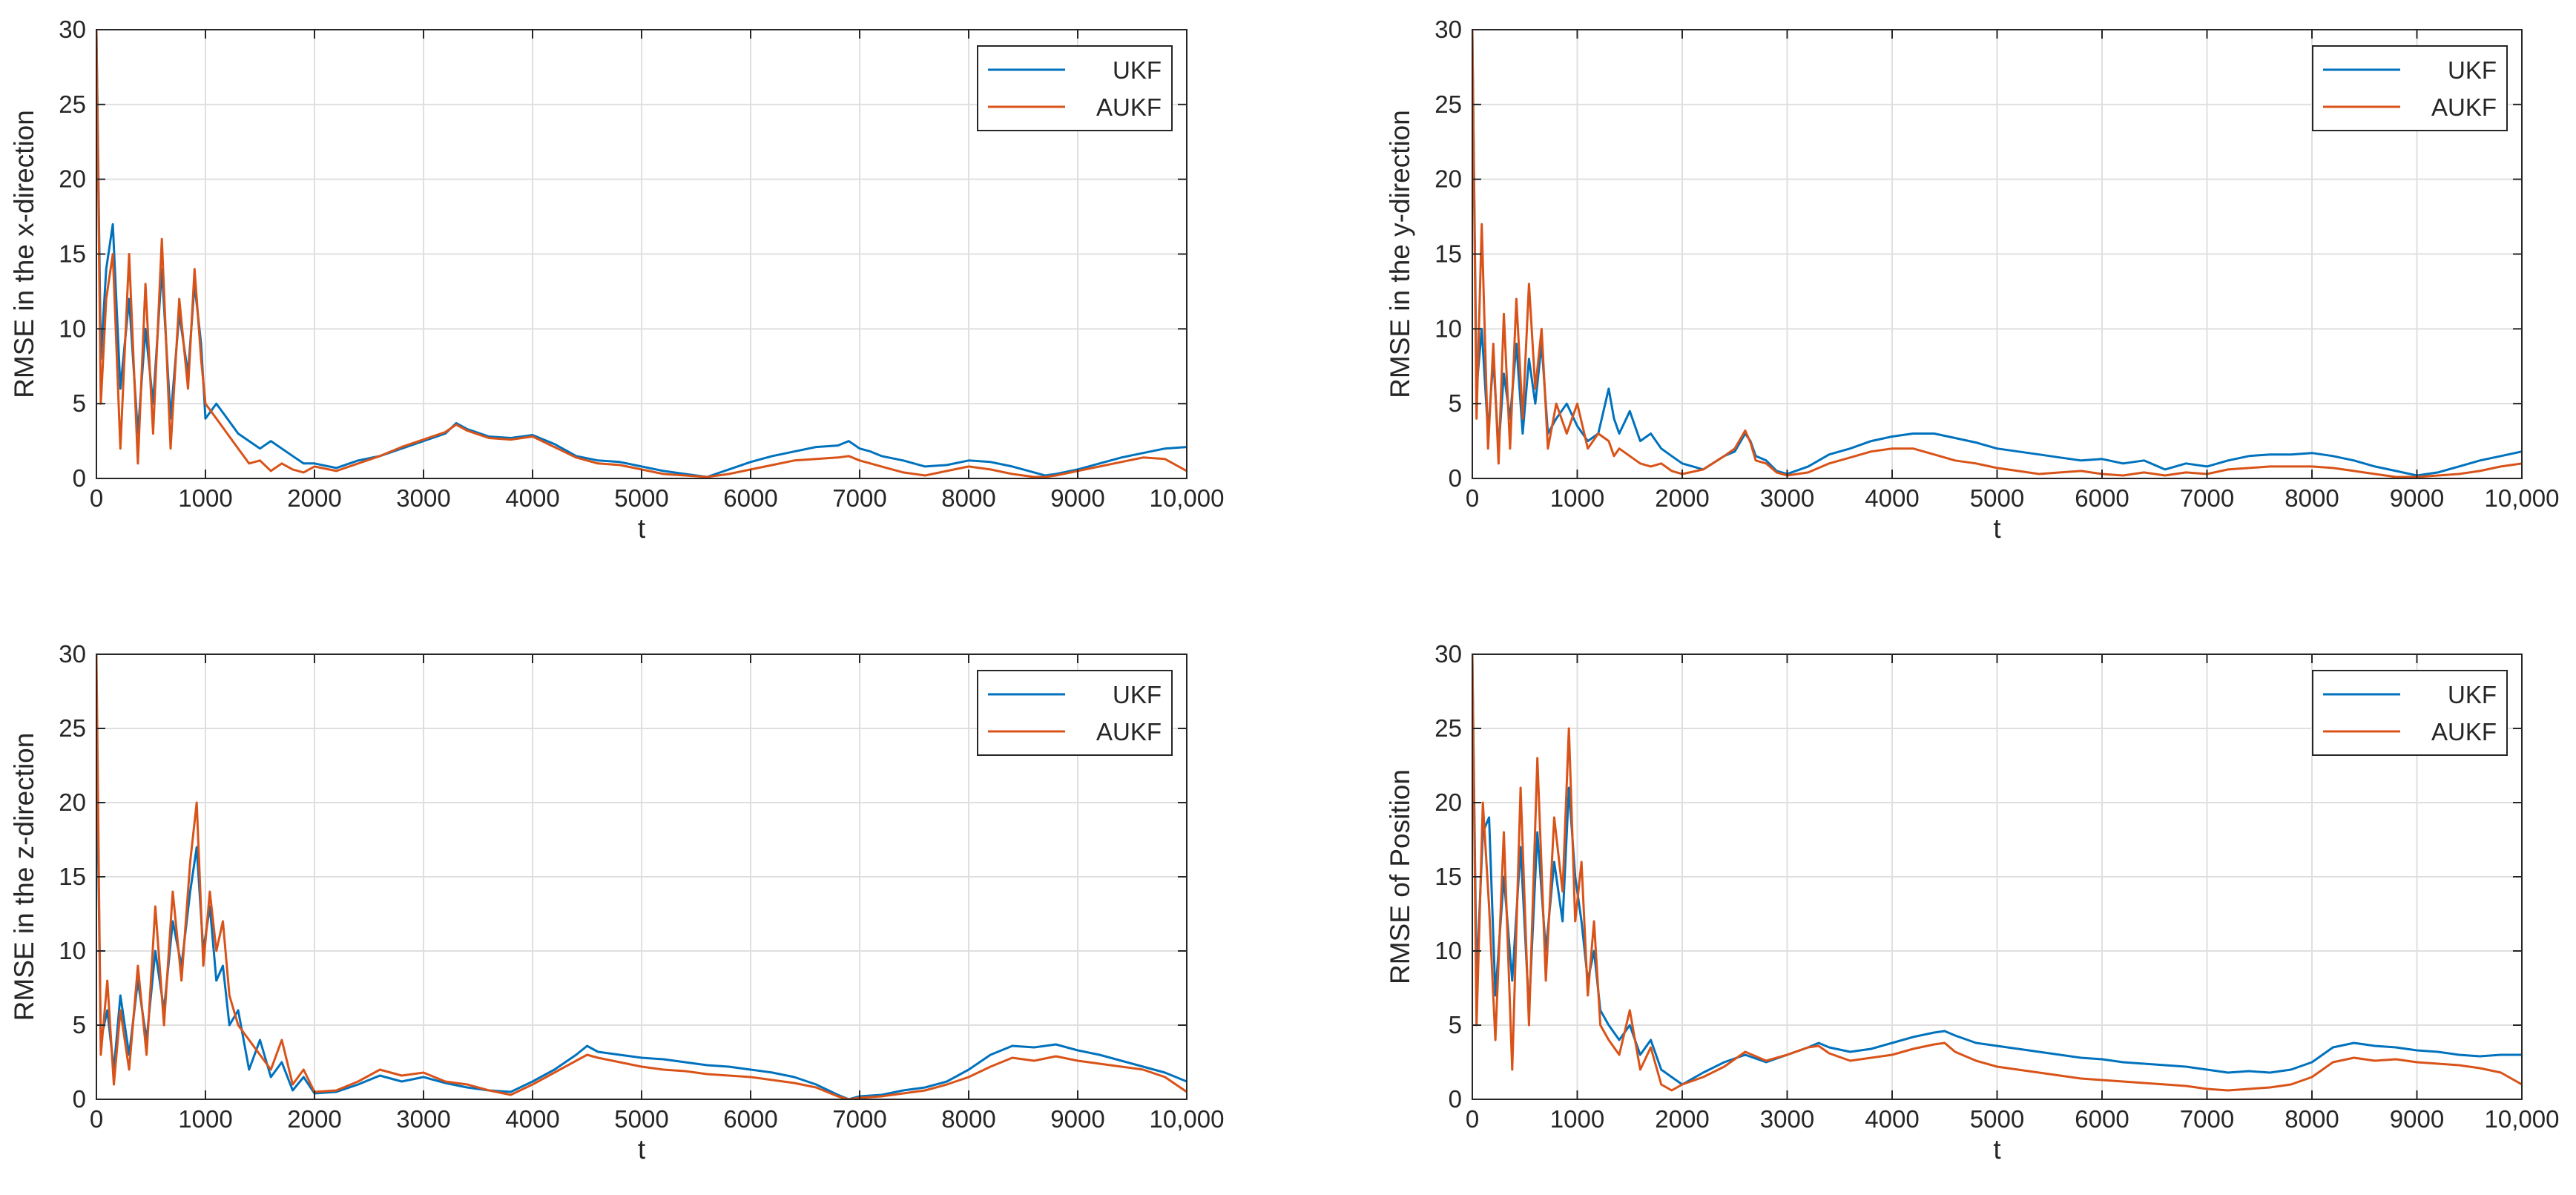 This screenshot has height=1195, width=2576. I want to click on y-axis-label: RMSE of Position, so click(1400, 876).